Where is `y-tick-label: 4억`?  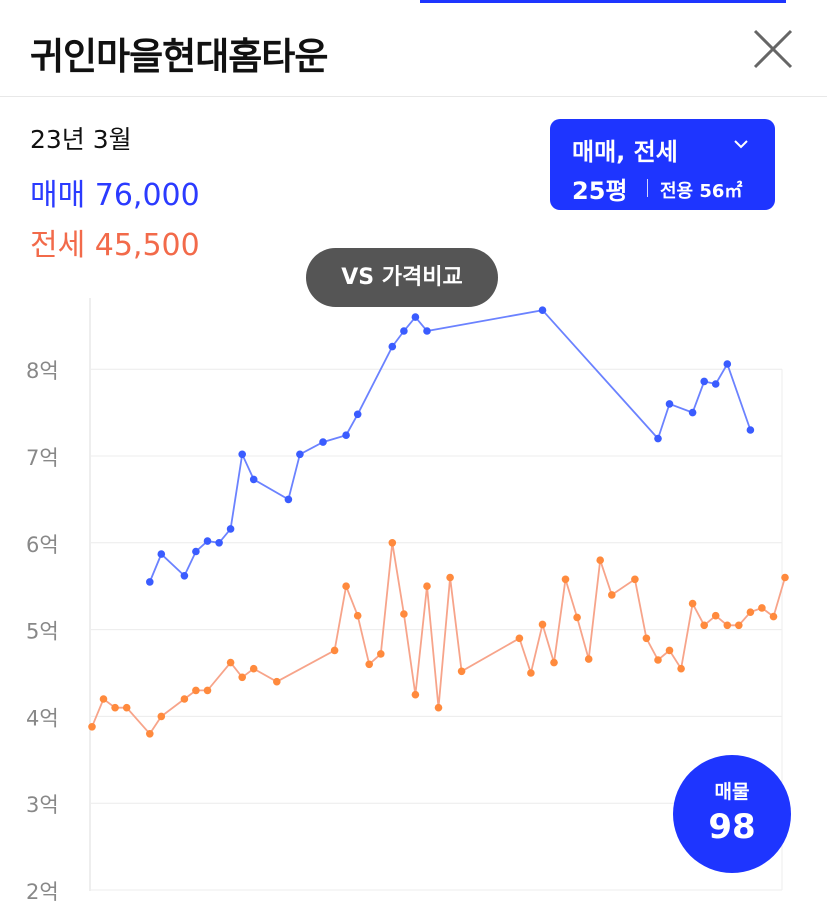 y-tick-label: 4억 is located at coordinates (42, 718).